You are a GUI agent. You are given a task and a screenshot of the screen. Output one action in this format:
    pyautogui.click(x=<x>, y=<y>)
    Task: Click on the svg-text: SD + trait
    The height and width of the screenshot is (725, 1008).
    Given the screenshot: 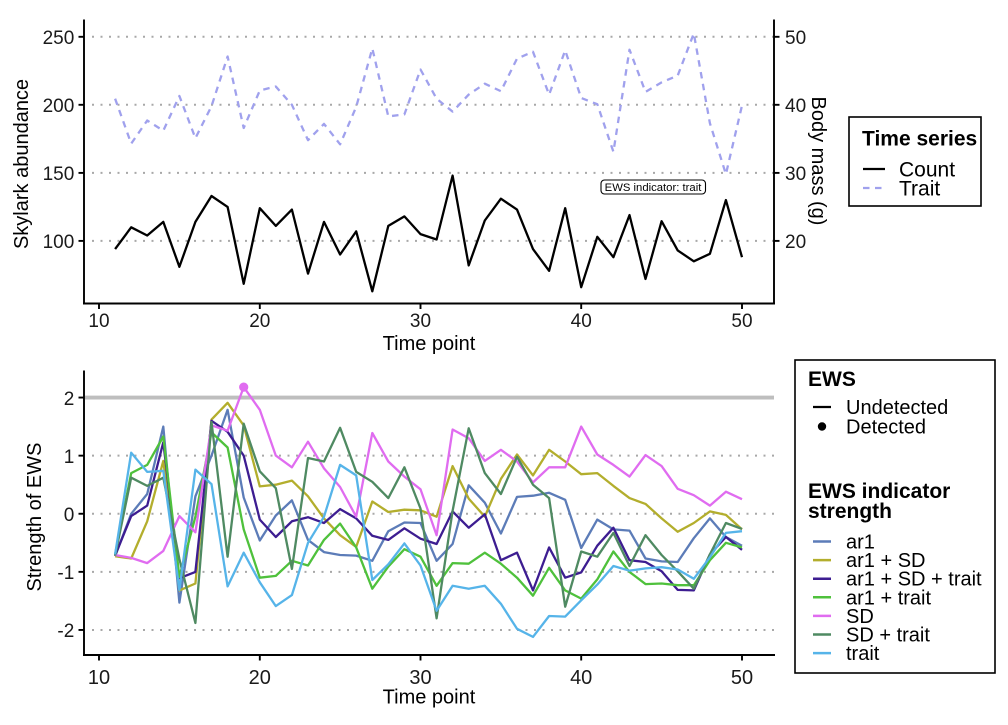 What is the action you would take?
    pyautogui.click(x=888, y=636)
    